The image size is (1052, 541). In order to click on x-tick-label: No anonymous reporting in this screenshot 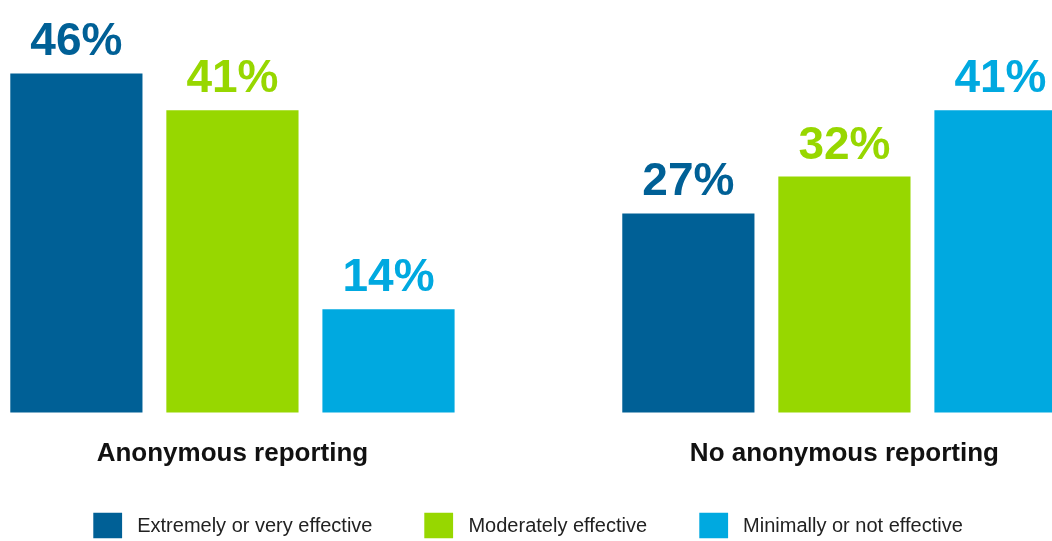, I will do `click(844, 452)`.